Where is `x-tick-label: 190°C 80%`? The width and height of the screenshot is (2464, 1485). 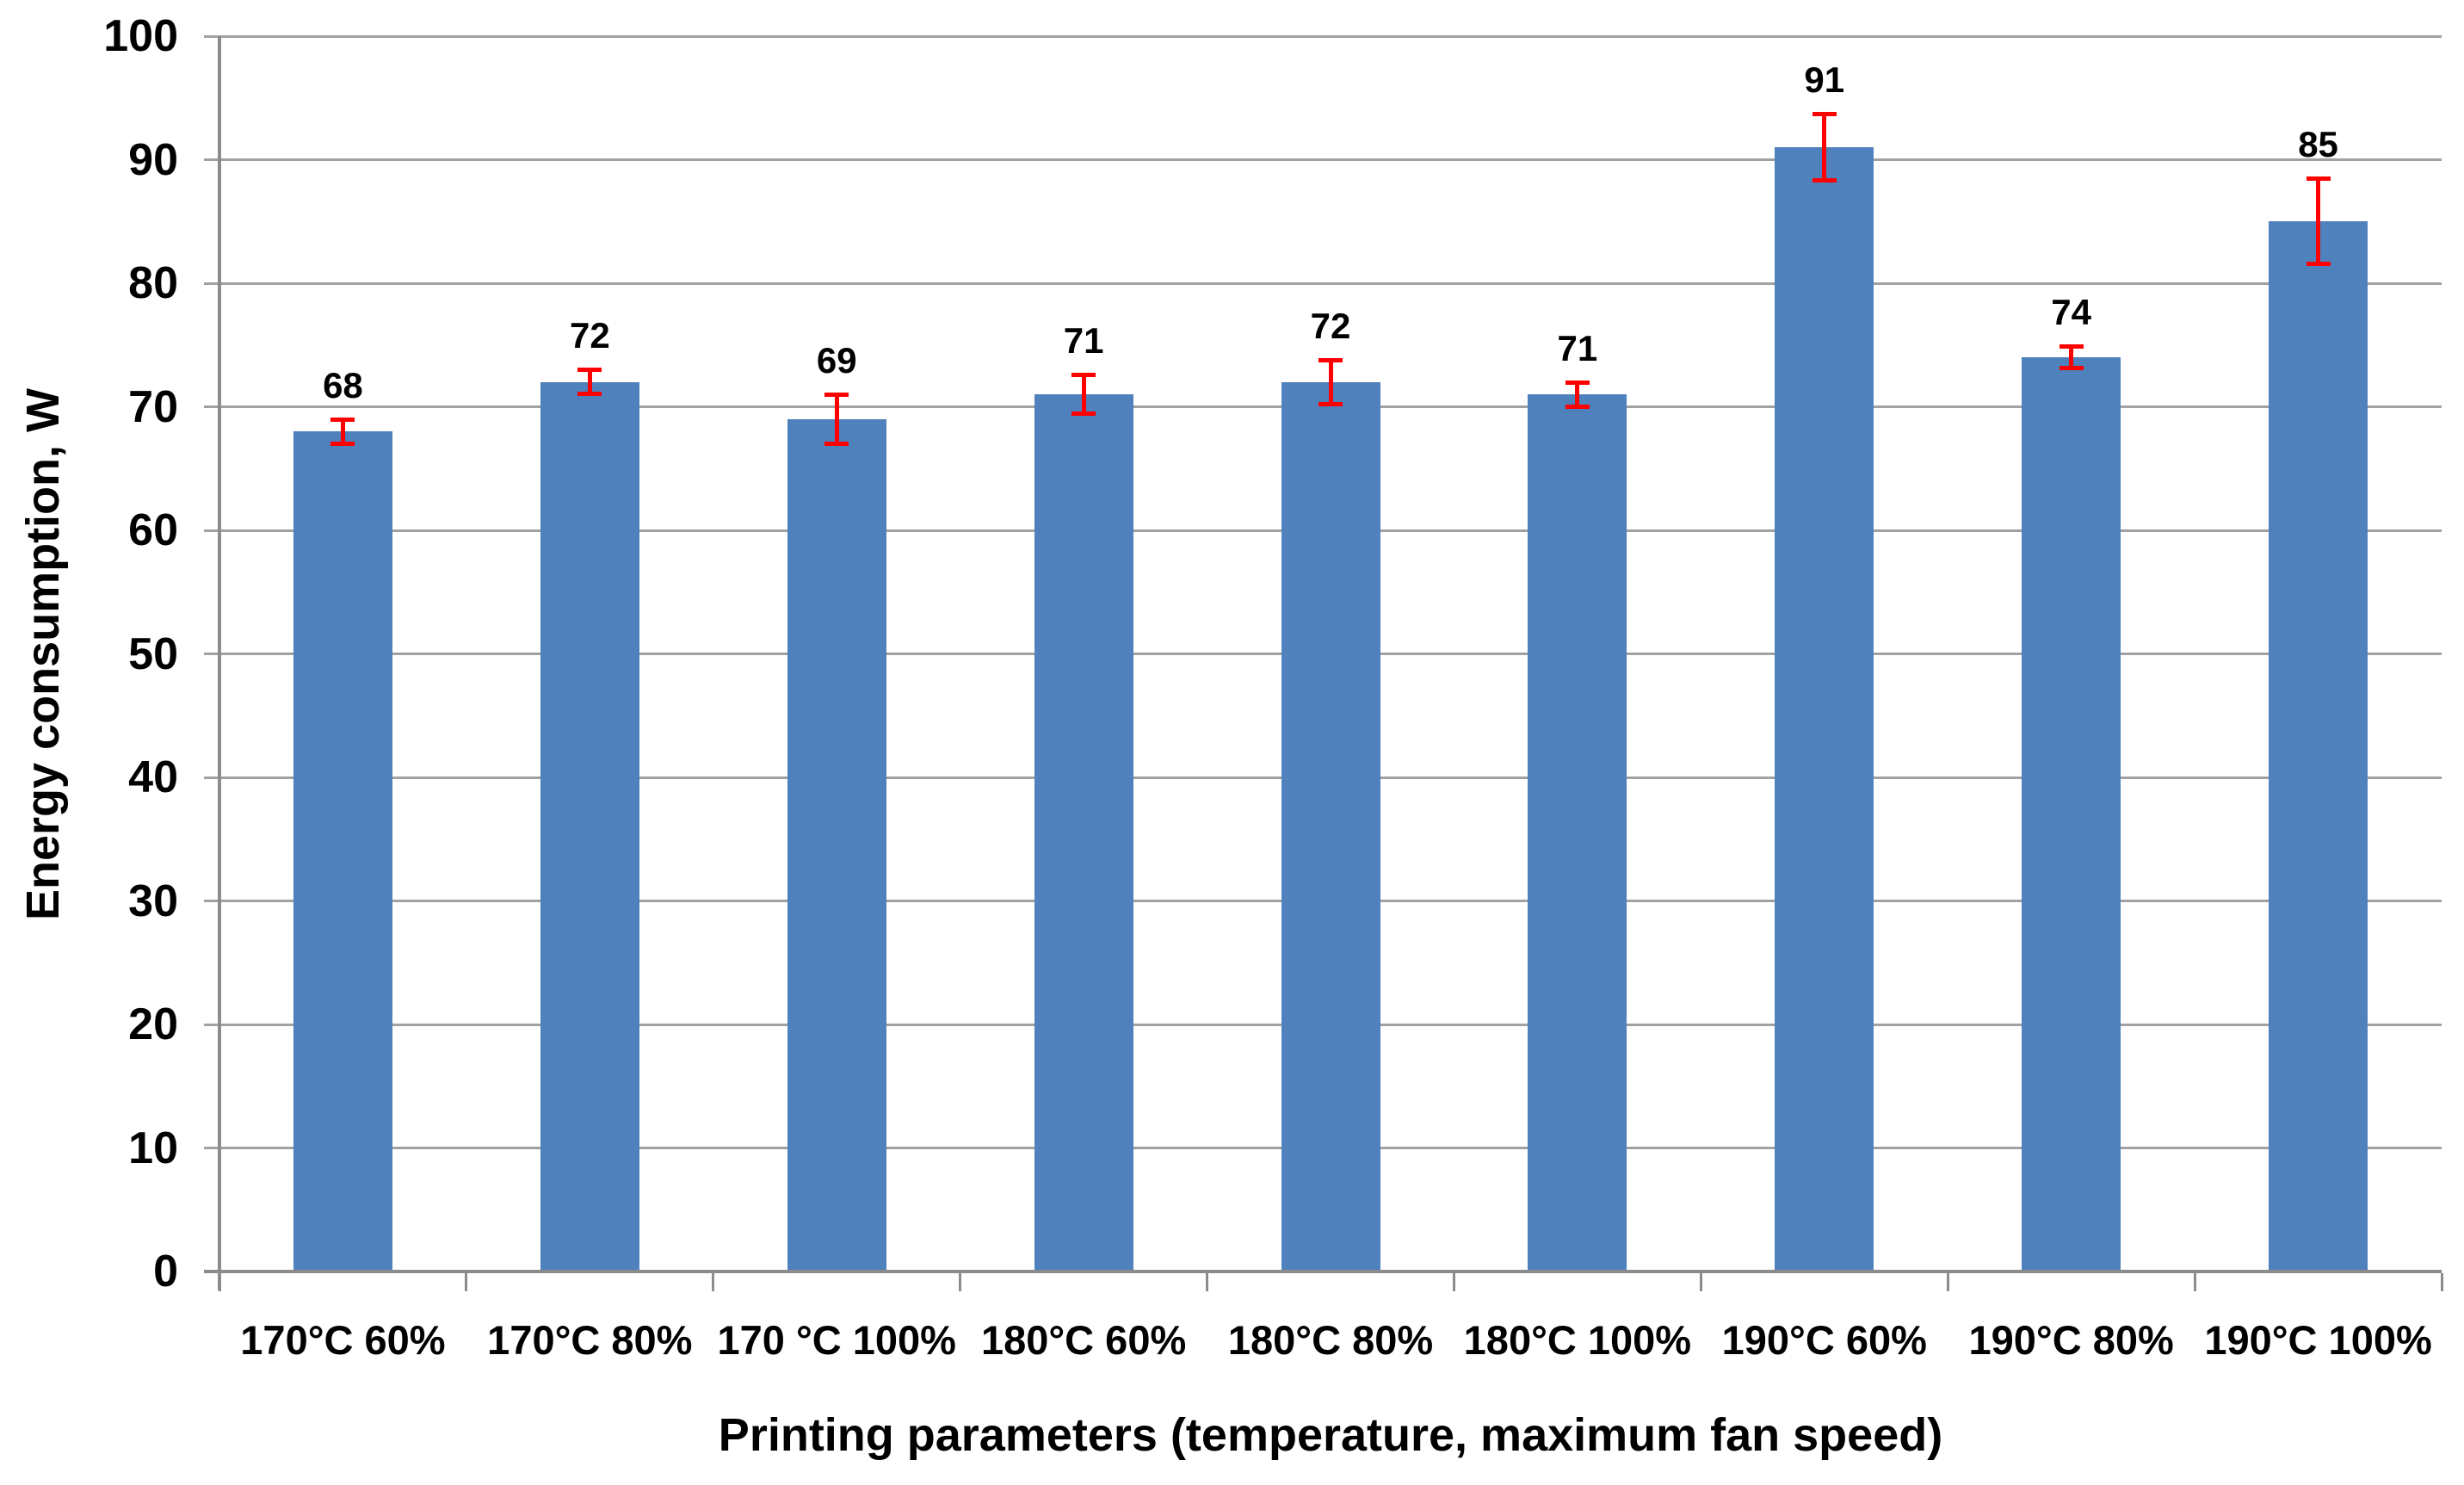 x-tick-label: 190°C 80% is located at coordinates (2071, 1340).